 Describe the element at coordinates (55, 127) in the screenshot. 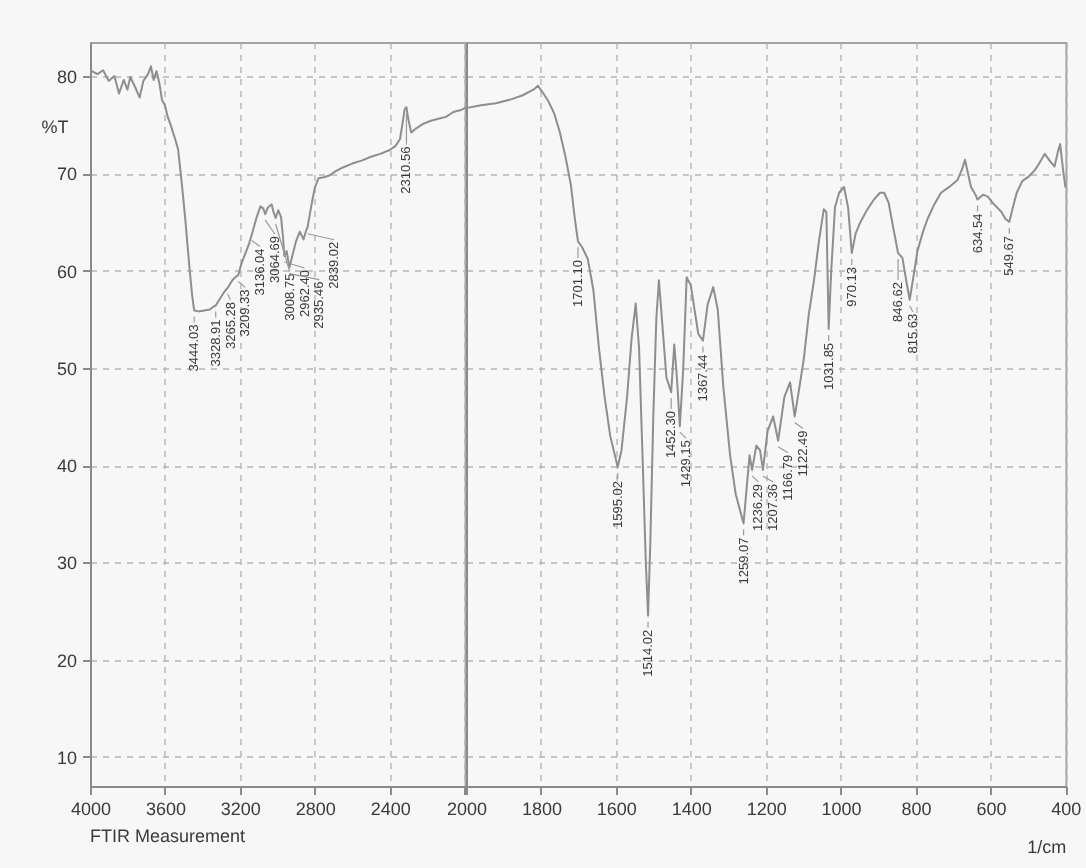

I see `y-axis-title: %T` at that location.